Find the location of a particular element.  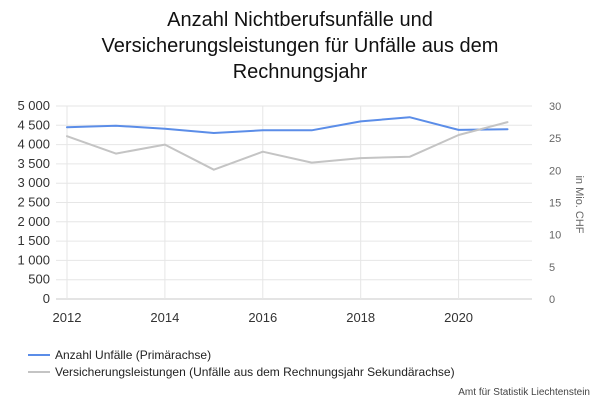

y-left-tick-label: 3 000 is located at coordinates (33, 182).